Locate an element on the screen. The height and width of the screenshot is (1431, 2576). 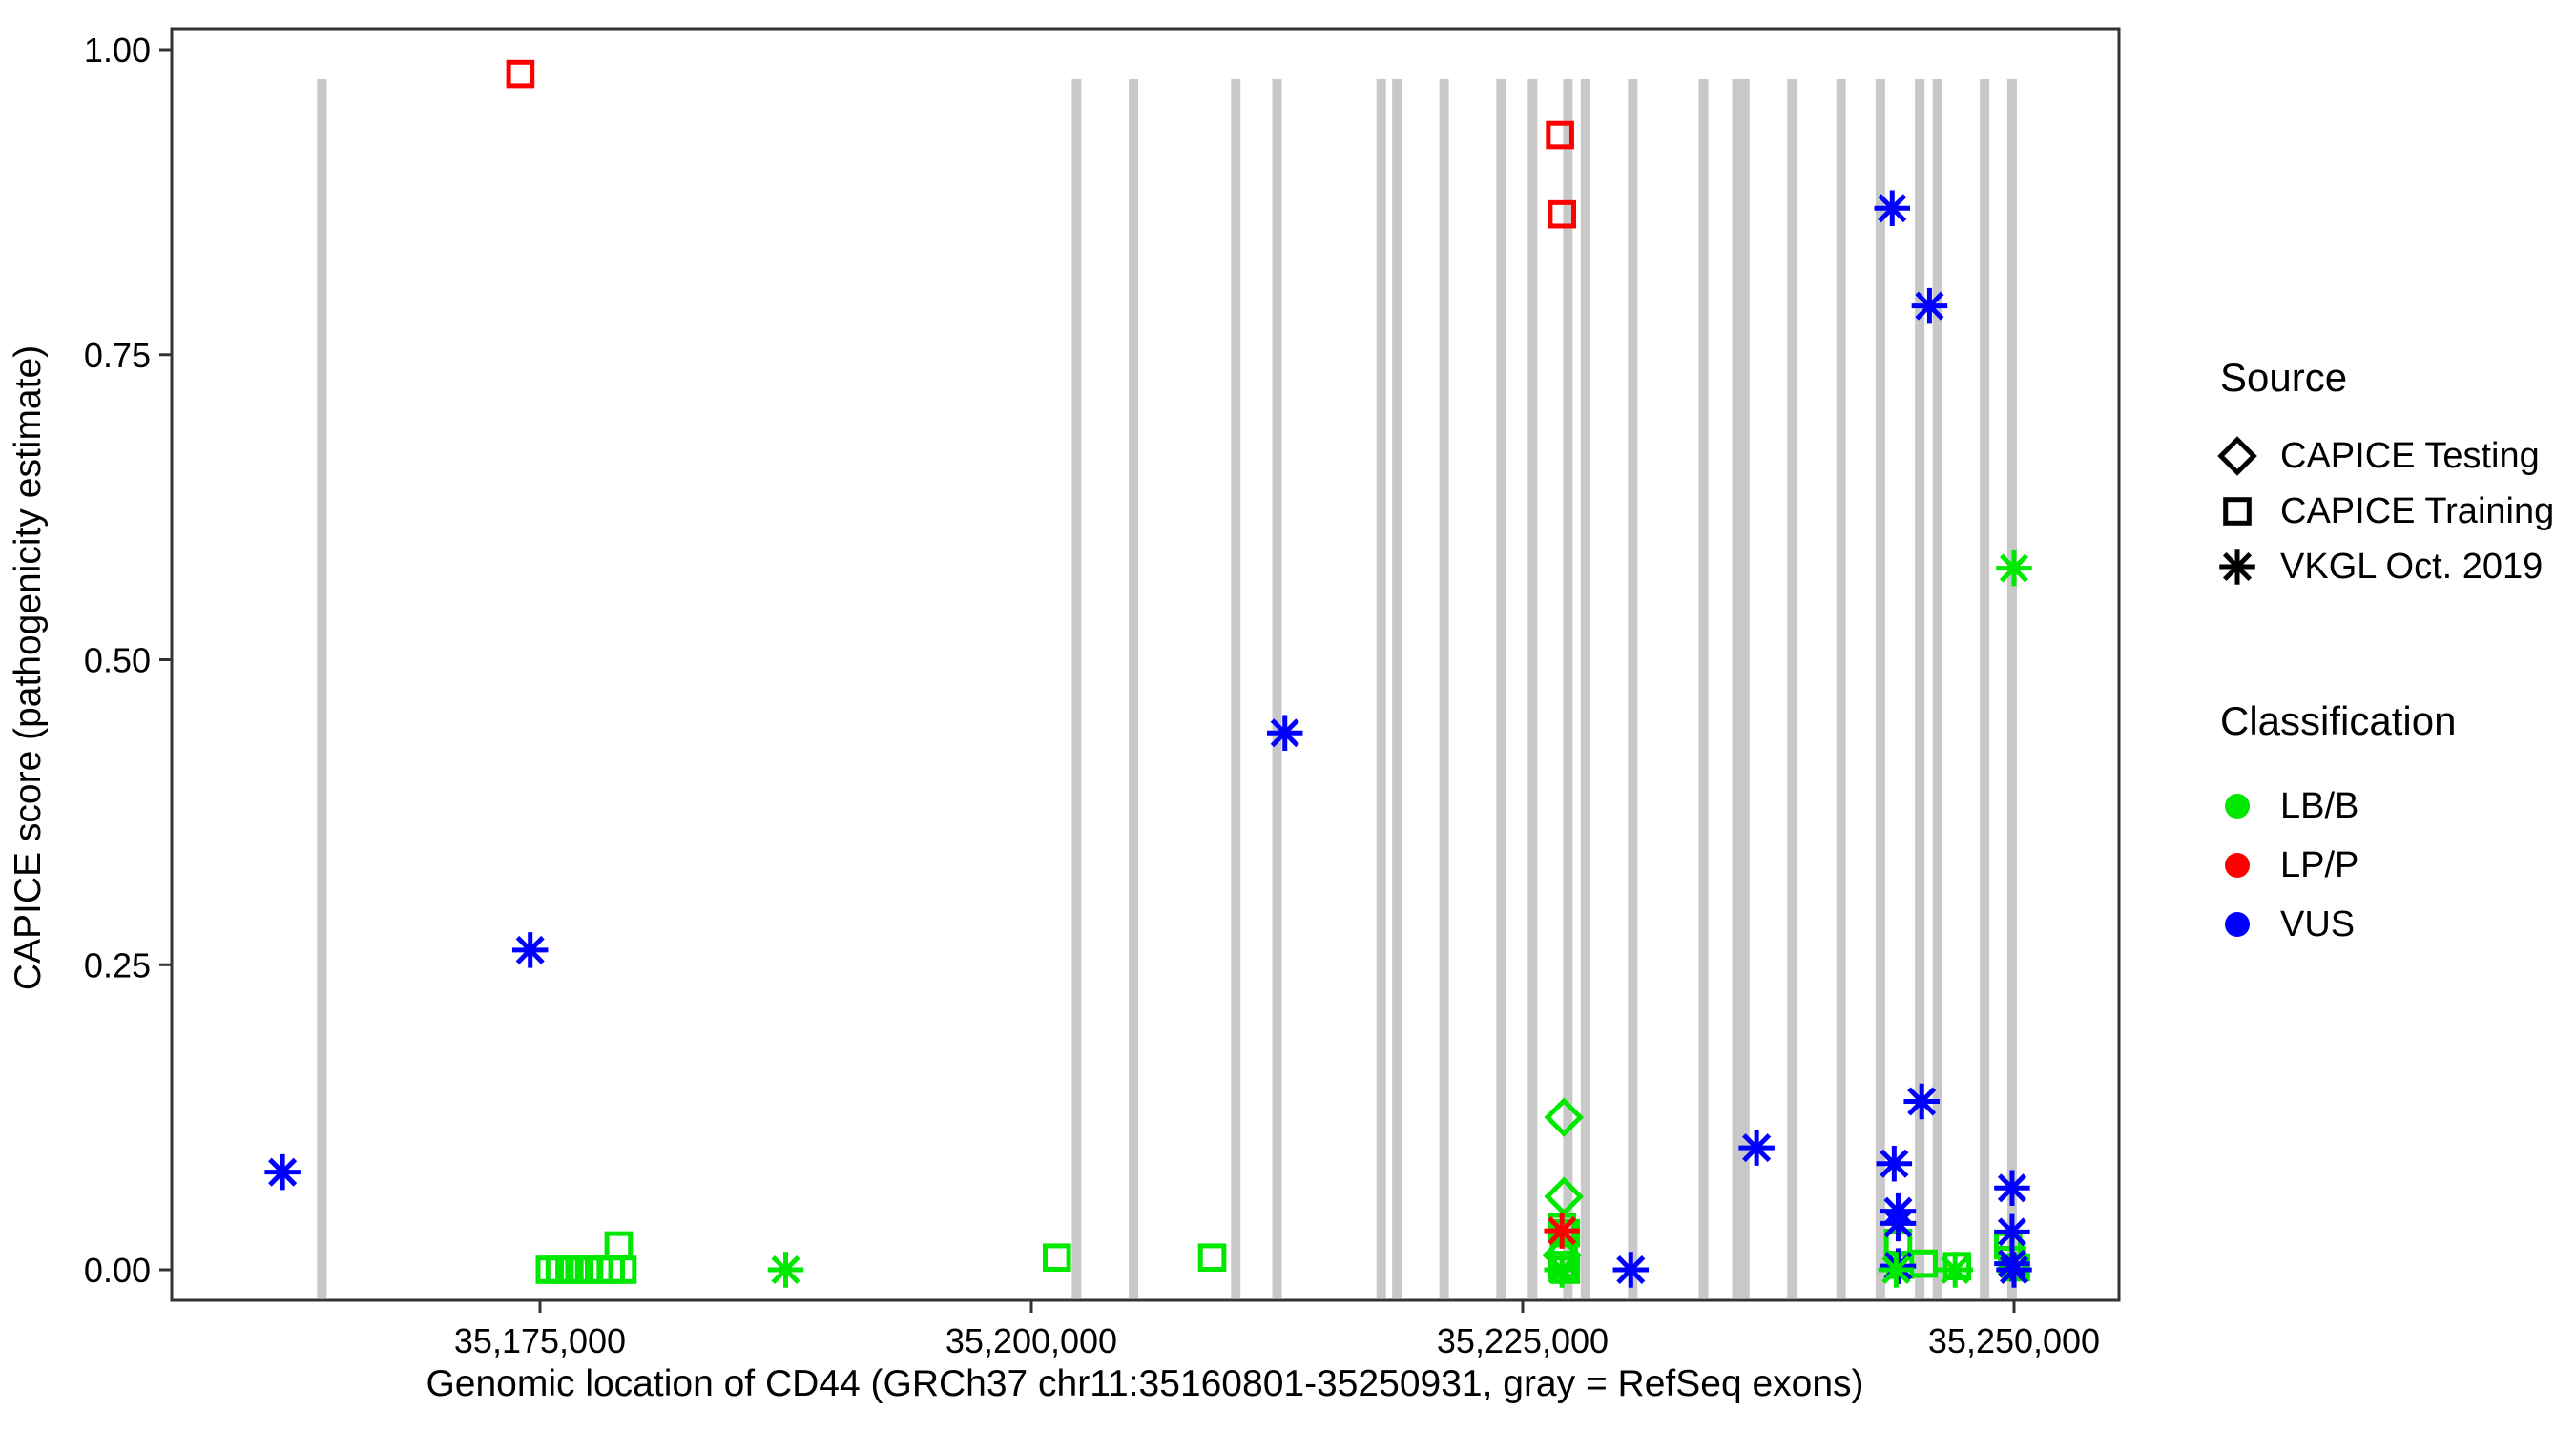
legend-title-source: Source is located at coordinates (2283, 377).